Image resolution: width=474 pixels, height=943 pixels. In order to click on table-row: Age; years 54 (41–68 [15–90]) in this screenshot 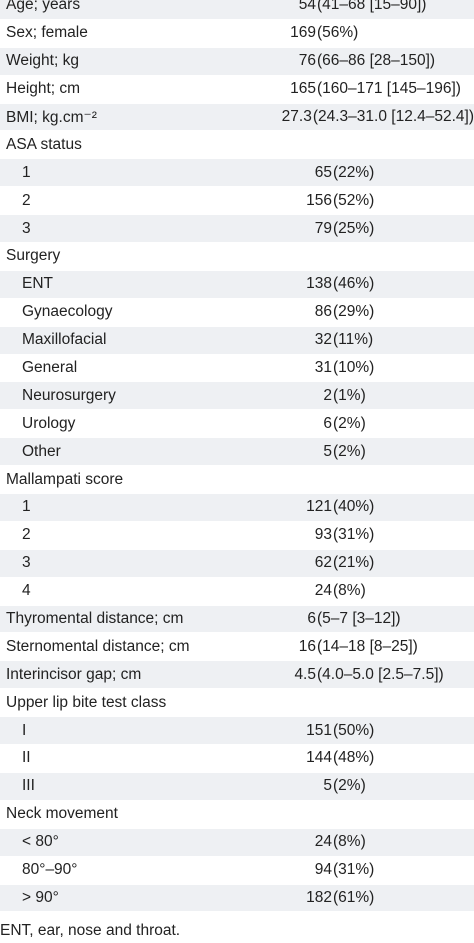, I will do `click(237, 10)`.